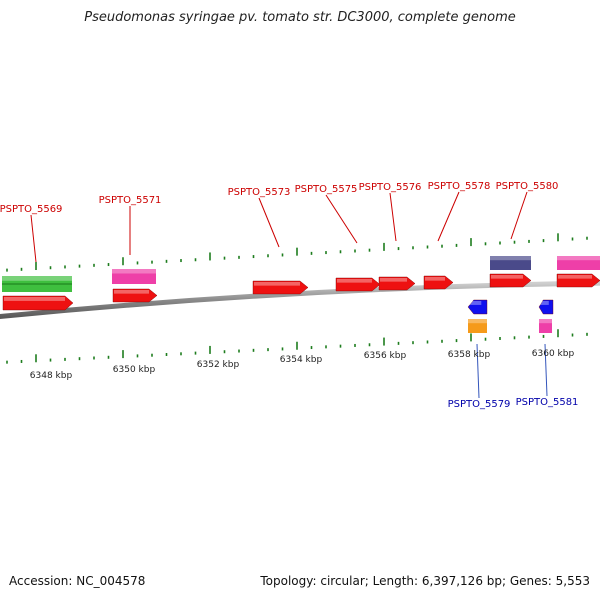 Image resolution: width=600 pixels, height=600 pixels. Describe the element at coordinates (547, 402) in the screenshot. I see `gene-label: PSPTO_5581` at that location.